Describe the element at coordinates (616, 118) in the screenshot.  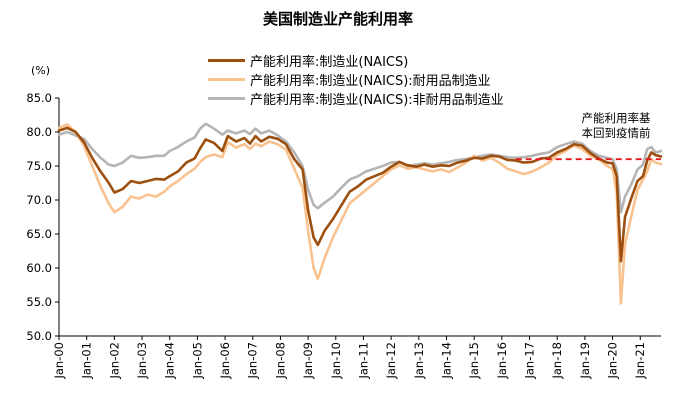
I see `annotation-line-1: 产能利用率基` at that location.